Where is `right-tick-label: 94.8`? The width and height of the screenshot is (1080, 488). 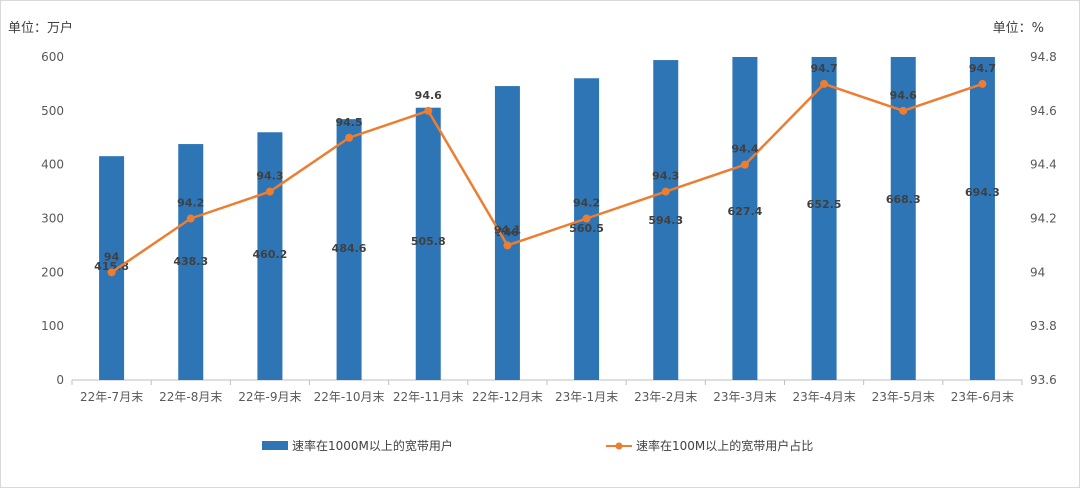 right-tick-label: 94.8 is located at coordinates (1043, 57).